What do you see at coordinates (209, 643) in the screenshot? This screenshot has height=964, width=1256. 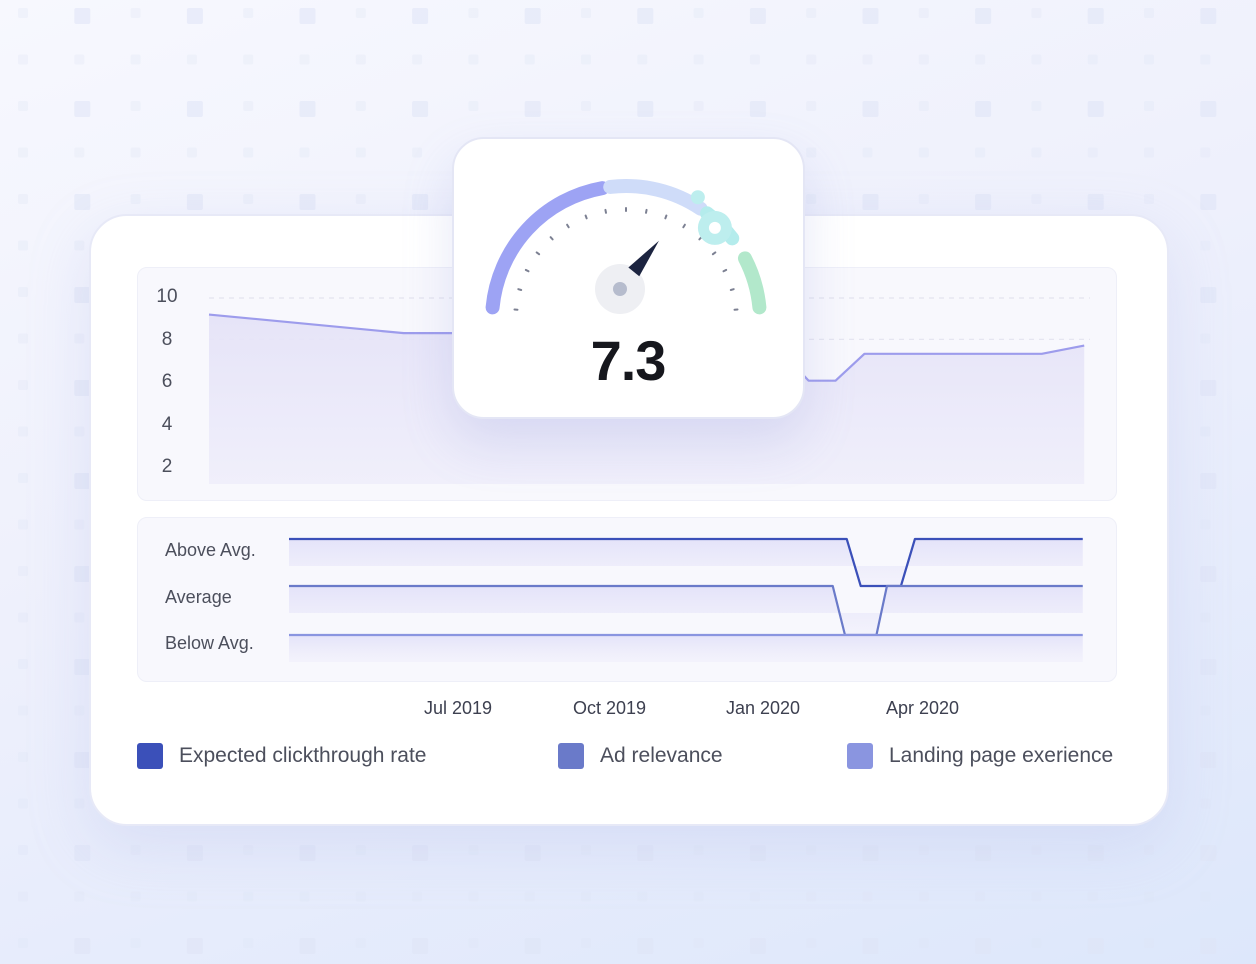 I see `quality-level-label: Below Avg.` at bounding box center [209, 643].